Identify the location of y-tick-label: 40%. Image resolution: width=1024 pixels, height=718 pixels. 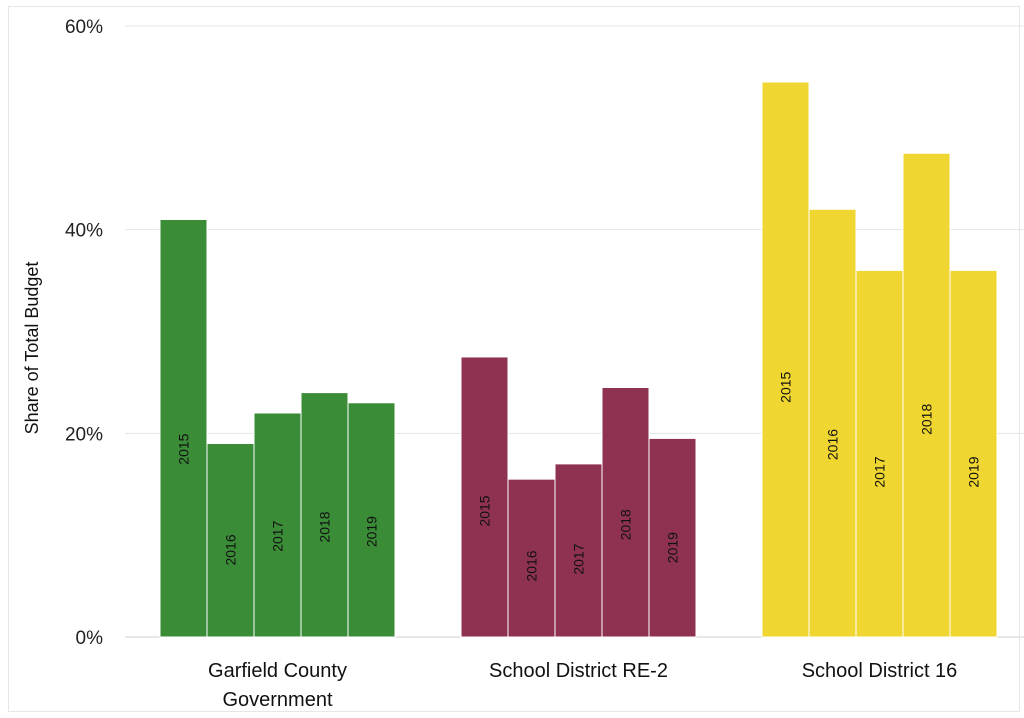
(84, 231).